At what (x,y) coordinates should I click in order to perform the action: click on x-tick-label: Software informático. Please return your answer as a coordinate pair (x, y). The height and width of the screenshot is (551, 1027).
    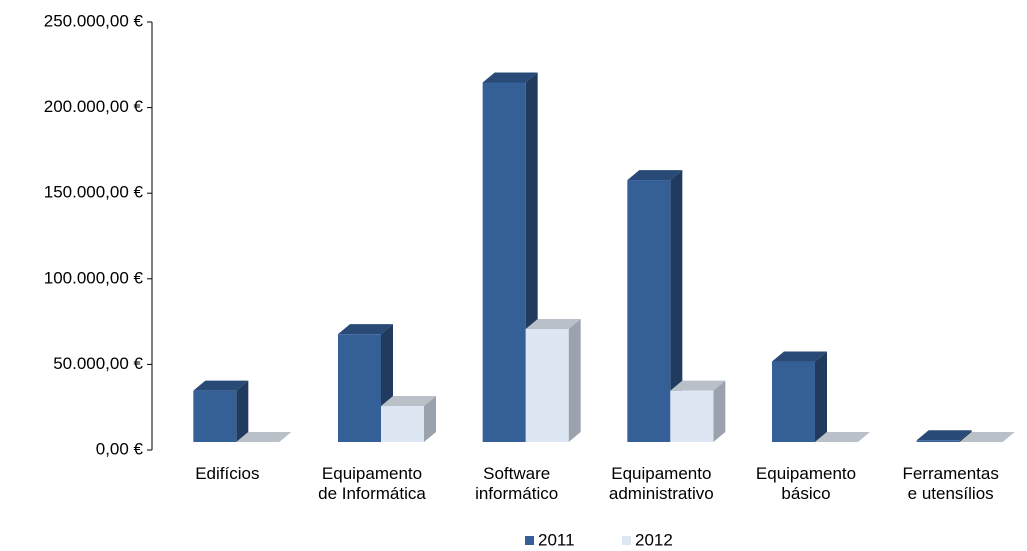
    Looking at the image, I should click on (517, 483).